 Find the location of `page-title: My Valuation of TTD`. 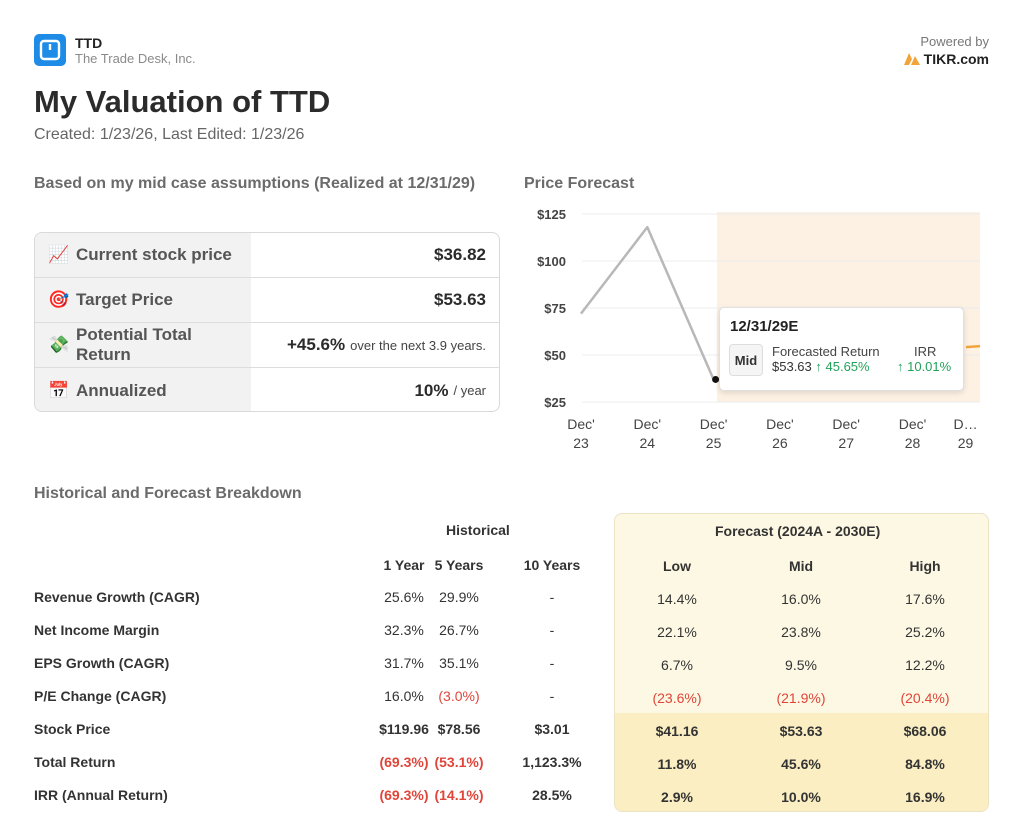

page-title: My Valuation of TTD is located at coordinates (182, 101).